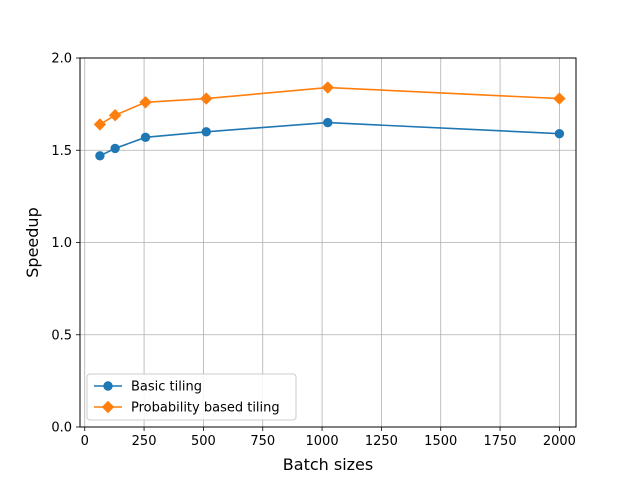 The width and height of the screenshot is (640, 480). I want to click on legend-entry: Basic tiling, so click(148, 387).